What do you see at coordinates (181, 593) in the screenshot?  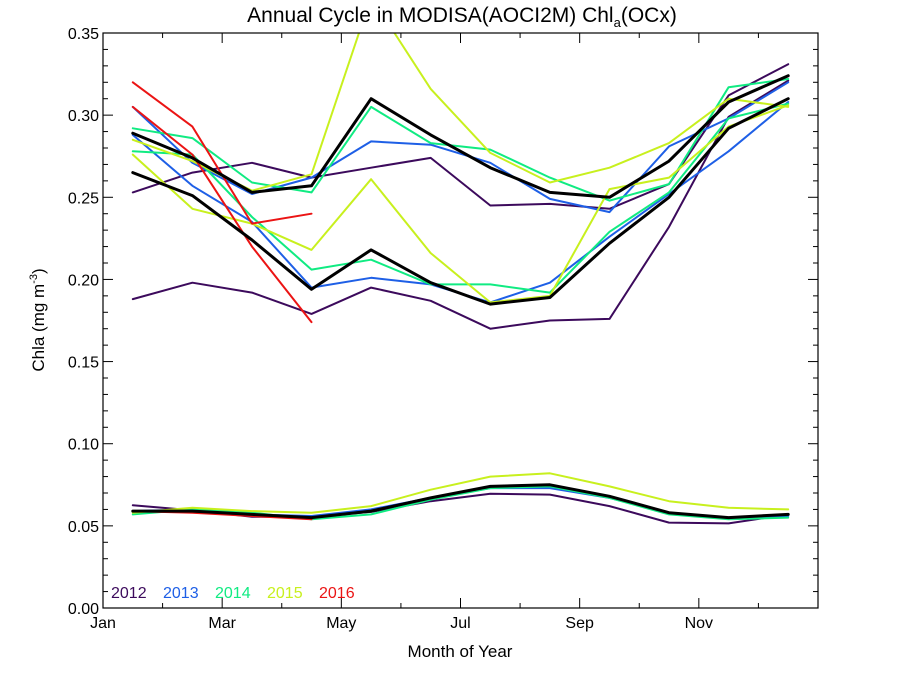 I see `legend-label-2013: 2013` at bounding box center [181, 593].